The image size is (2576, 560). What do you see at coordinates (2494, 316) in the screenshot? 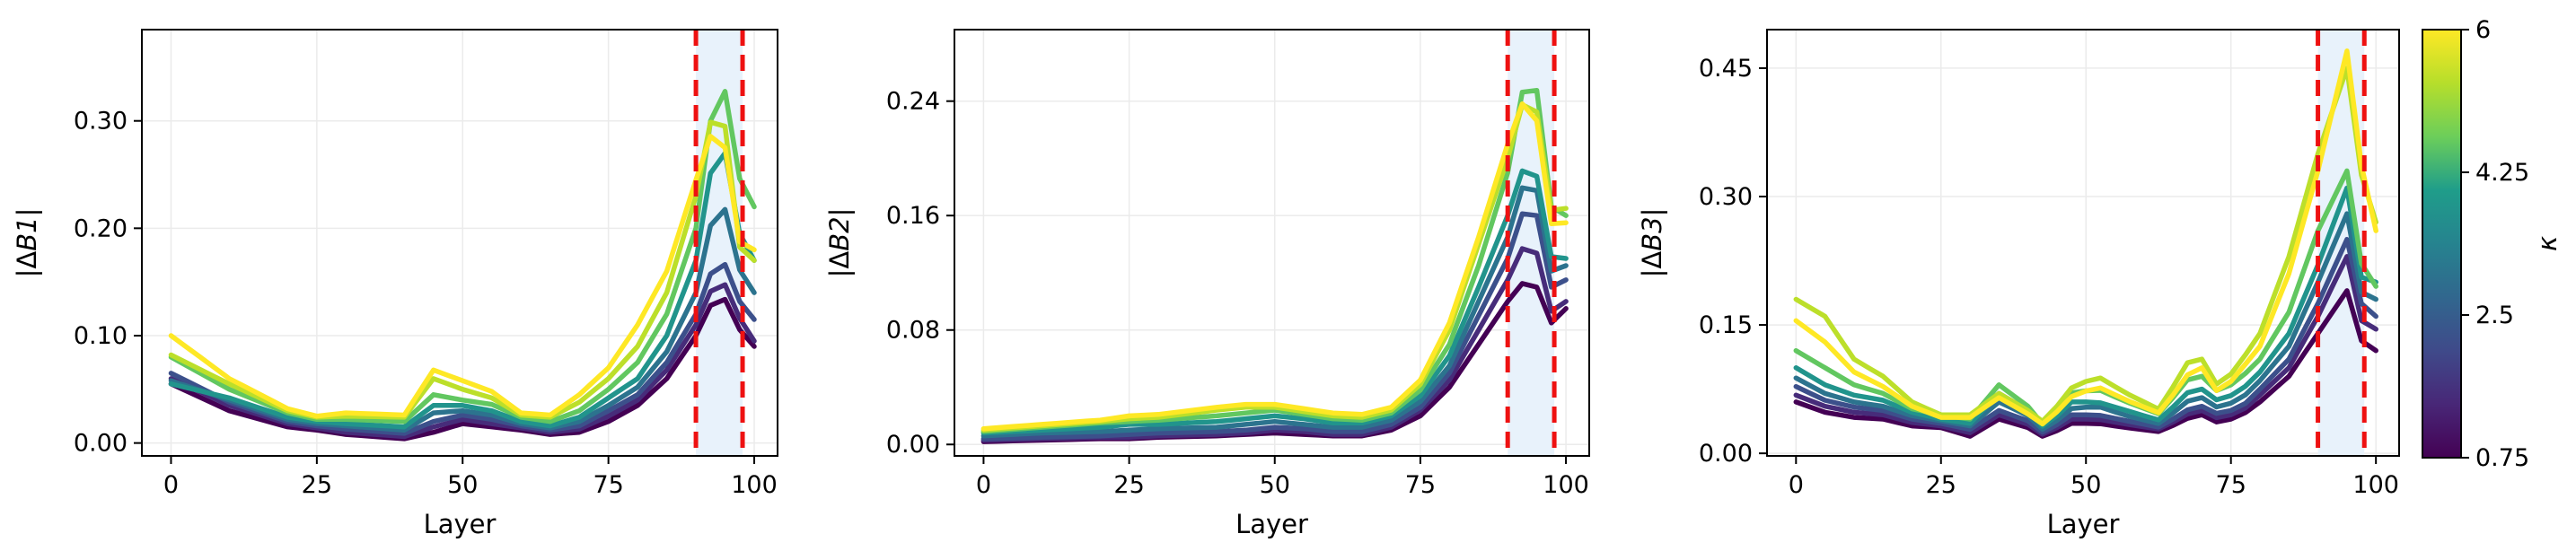
I see `colorbar-tick-label: 2.5` at bounding box center [2494, 316].